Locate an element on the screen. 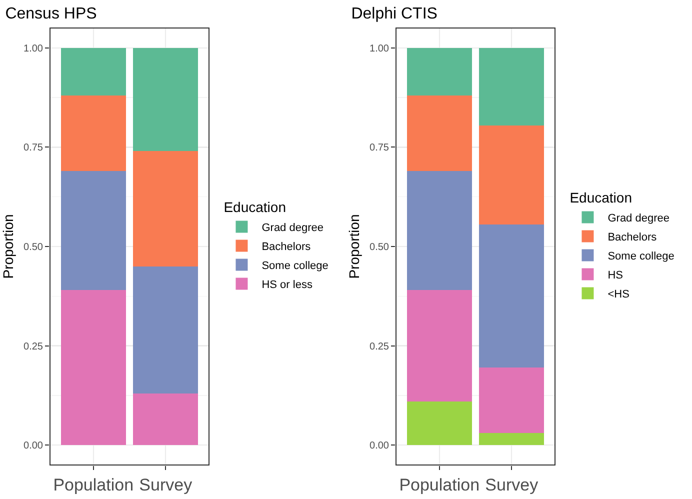  legend-label: HS is located at coordinates (615, 275).